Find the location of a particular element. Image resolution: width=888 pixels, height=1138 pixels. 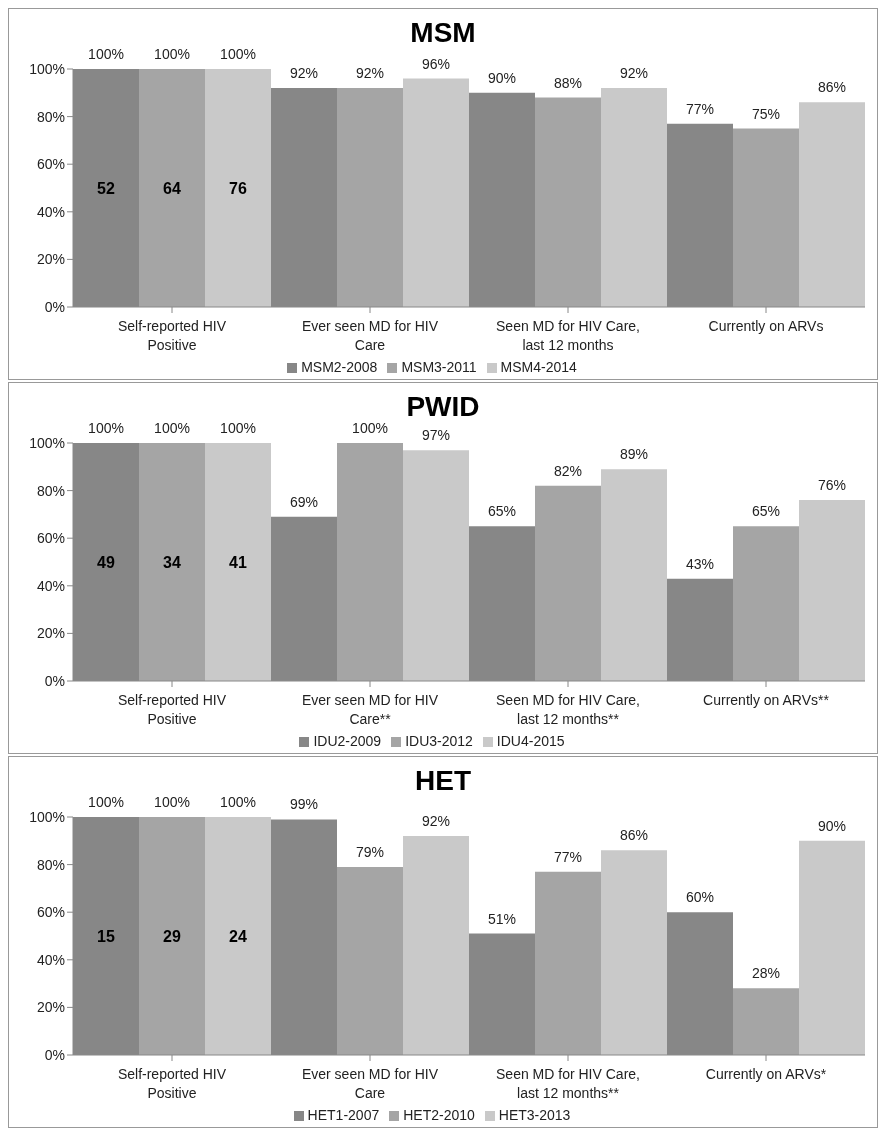

x-tick-label: Currently on ARVs is located at coordinates (766, 326).